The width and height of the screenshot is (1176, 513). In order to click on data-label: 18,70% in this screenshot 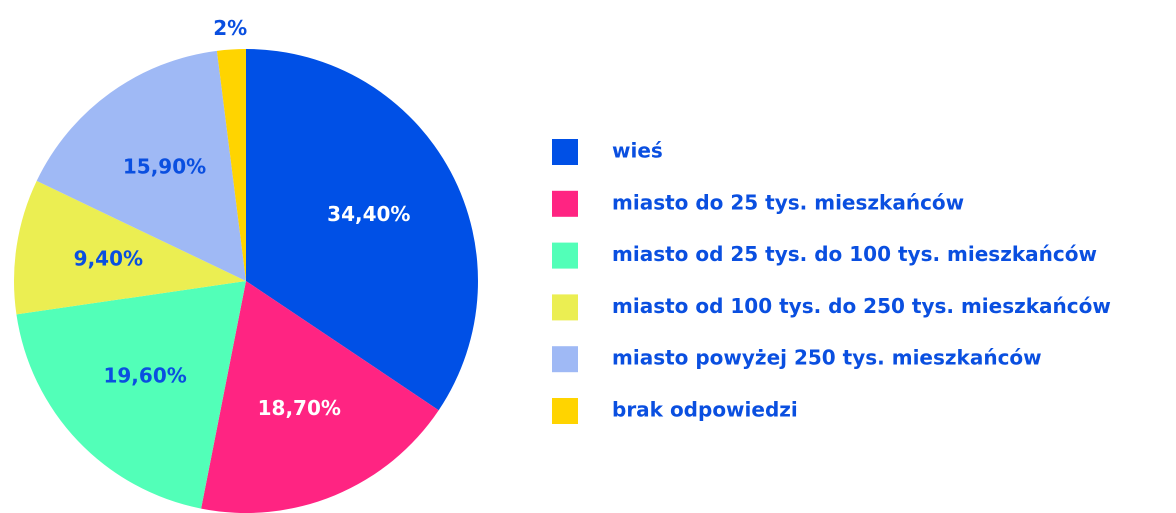, I will do `click(299, 408)`.